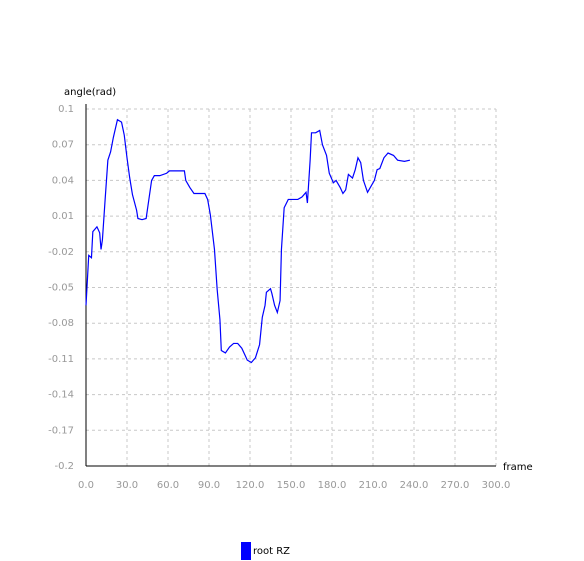 This screenshot has height=561, width=584. What do you see at coordinates (86, 485) in the screenshot?
I see `x-tick-label: 0.0` at bounding box center [86, 485].